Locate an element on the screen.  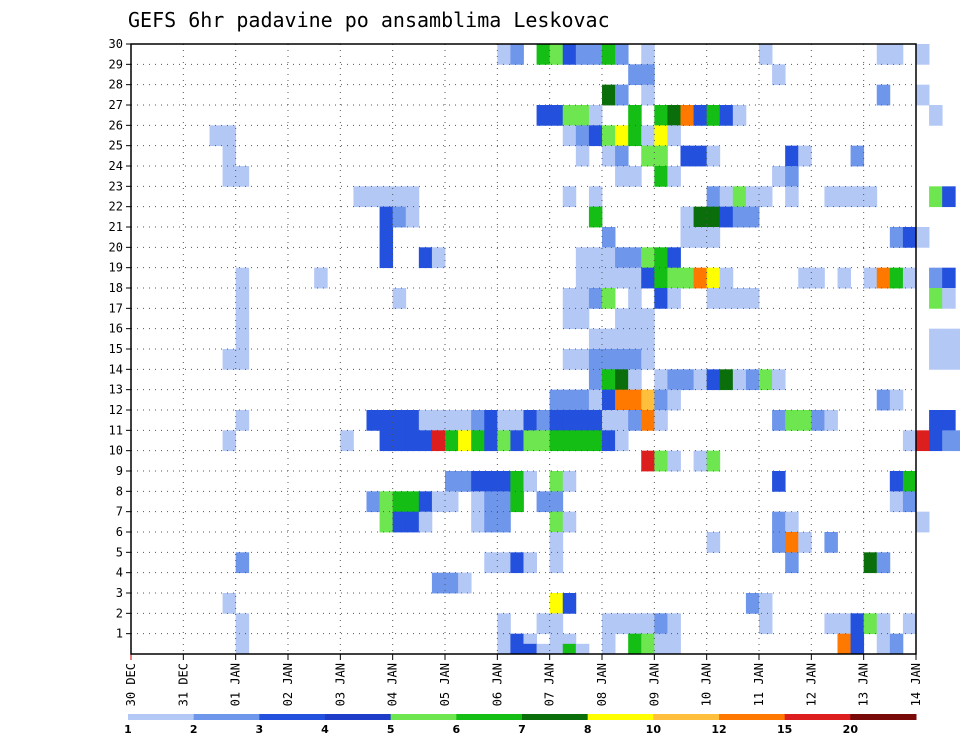
y-tick-label: 5 is located at coordinates (119, 552).